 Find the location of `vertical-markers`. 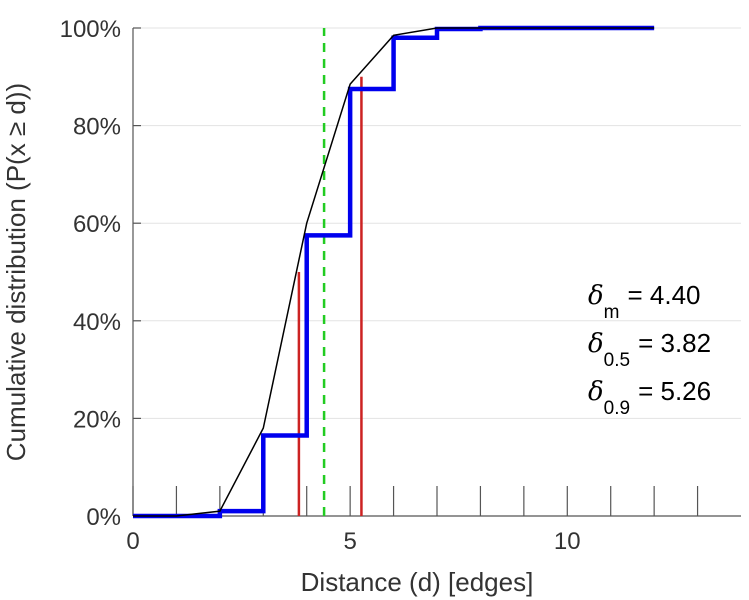

vertical-markers is located at coordinates (330, 272).